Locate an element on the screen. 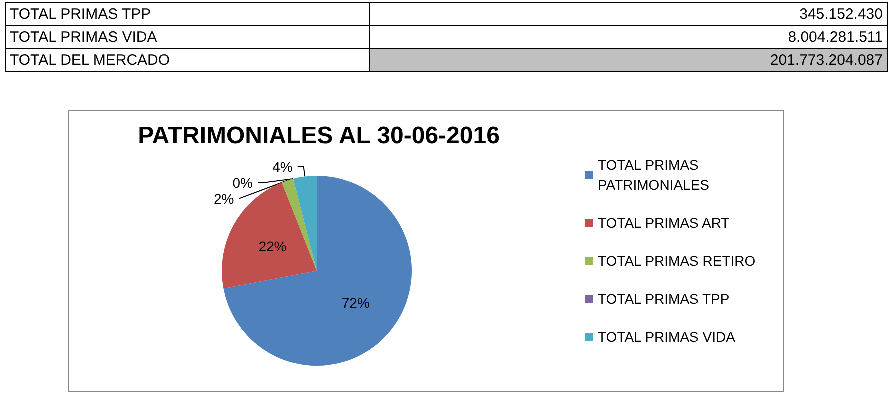 This screenshot has height=395, width=890. text: 201.773.204.087 is located at coordinates (629, 60).